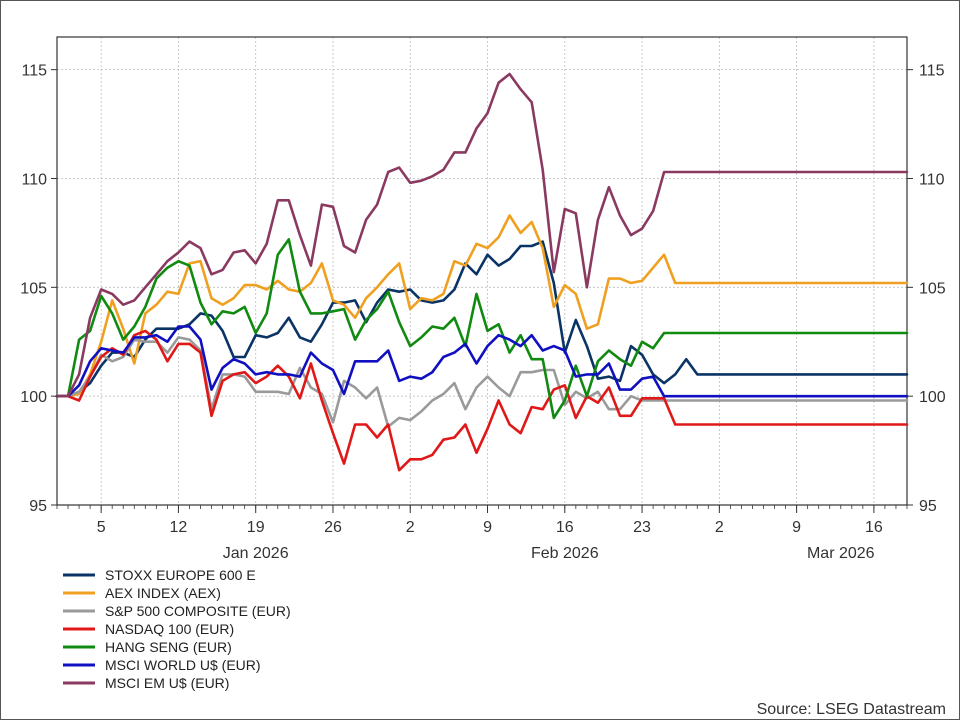 The image size is (960, 721). I want to click on y-tick-label-right: 95, so click(928, 506).